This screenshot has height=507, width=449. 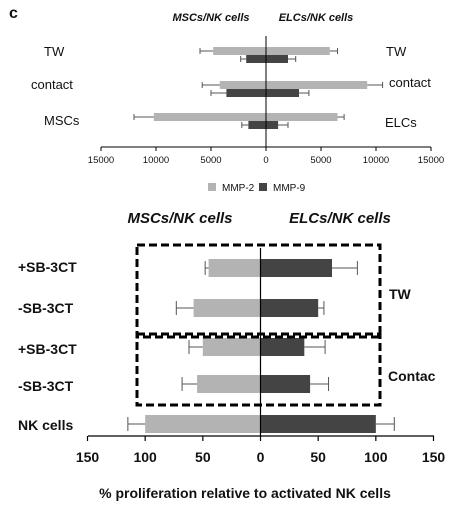 What do you see at coordinates (396, 51) in the screenshot?
I see `top-right-category-label: TW` at bounding box center [396, 51].